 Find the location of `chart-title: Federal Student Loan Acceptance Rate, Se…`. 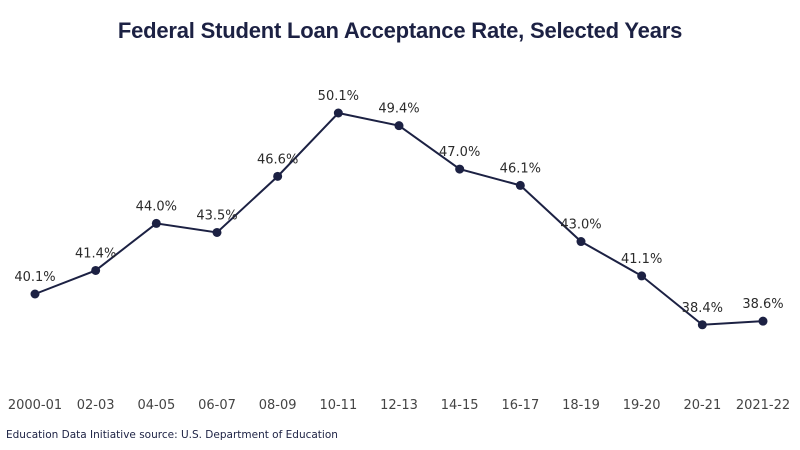

chart-title: Federal Student Loan Acceptance Rate, Se… is located at coordinates (400, 30).